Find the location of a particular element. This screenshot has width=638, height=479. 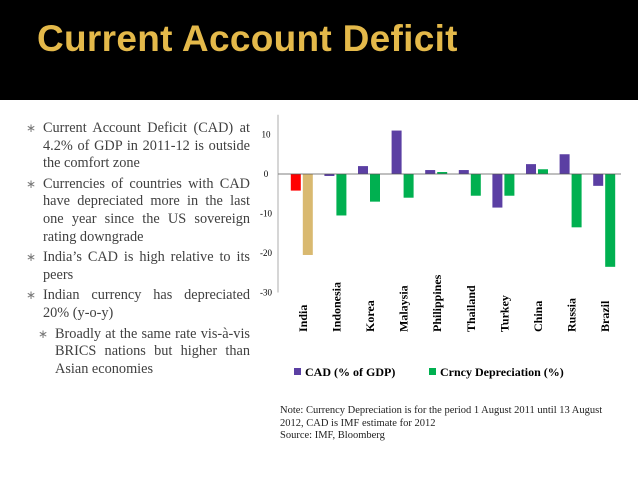

legend-label-depreciation: Crncy Depreciation (%) is located at coordinates (502, 372).